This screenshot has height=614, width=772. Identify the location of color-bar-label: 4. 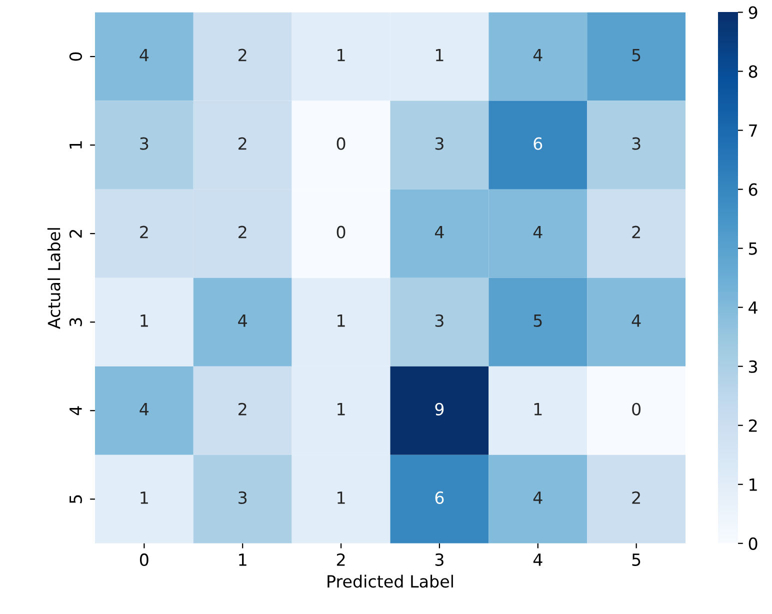
(753, 308).